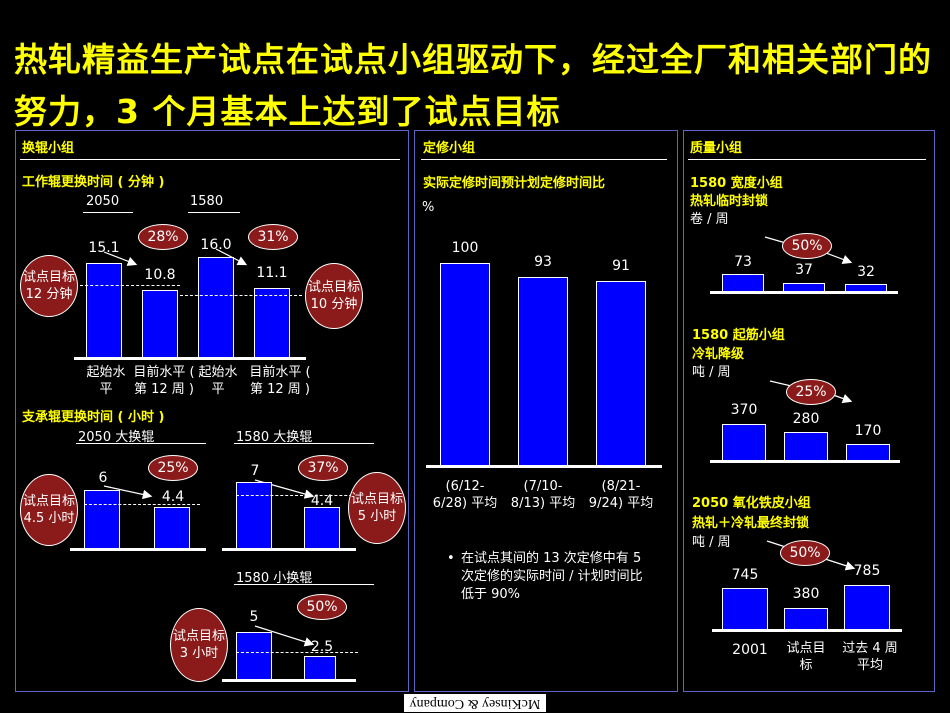  Describe the element at coordinates (811, 392) in the screenshot. I see `reduction-badge-crease: 25%` at that location.